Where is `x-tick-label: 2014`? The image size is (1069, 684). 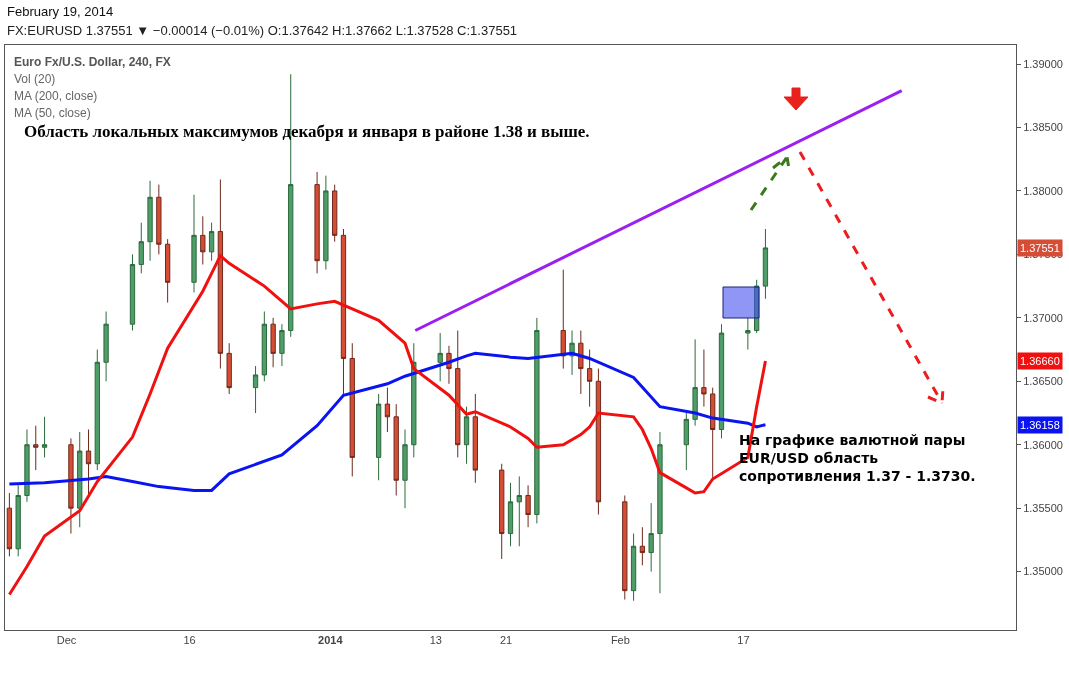
x-tick-label: 2014 is located at coordinates (331, 640).